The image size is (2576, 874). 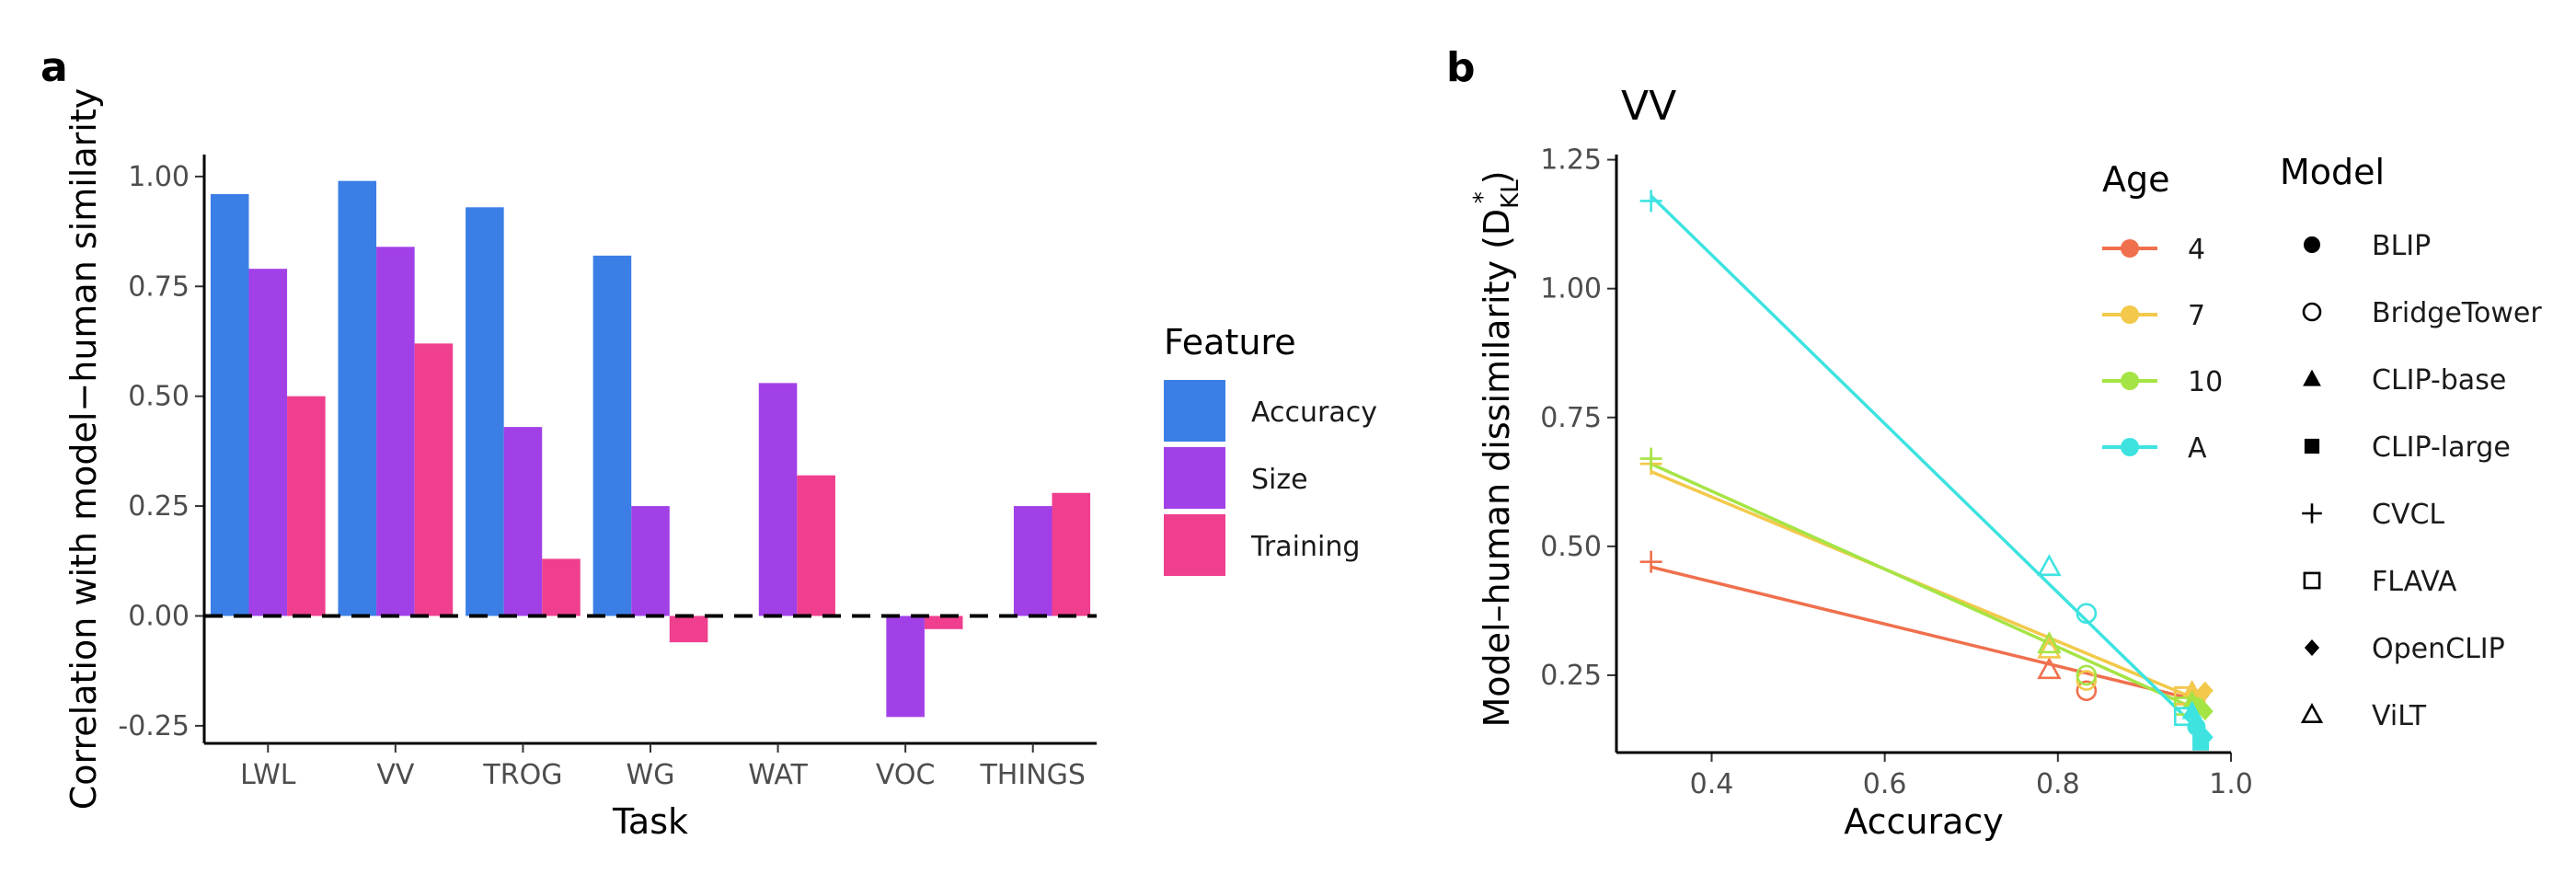 What do you see at coordinates (1032, 561) in the screenshot?
I see `bar-things-size` at bounding box center [1032, 561].